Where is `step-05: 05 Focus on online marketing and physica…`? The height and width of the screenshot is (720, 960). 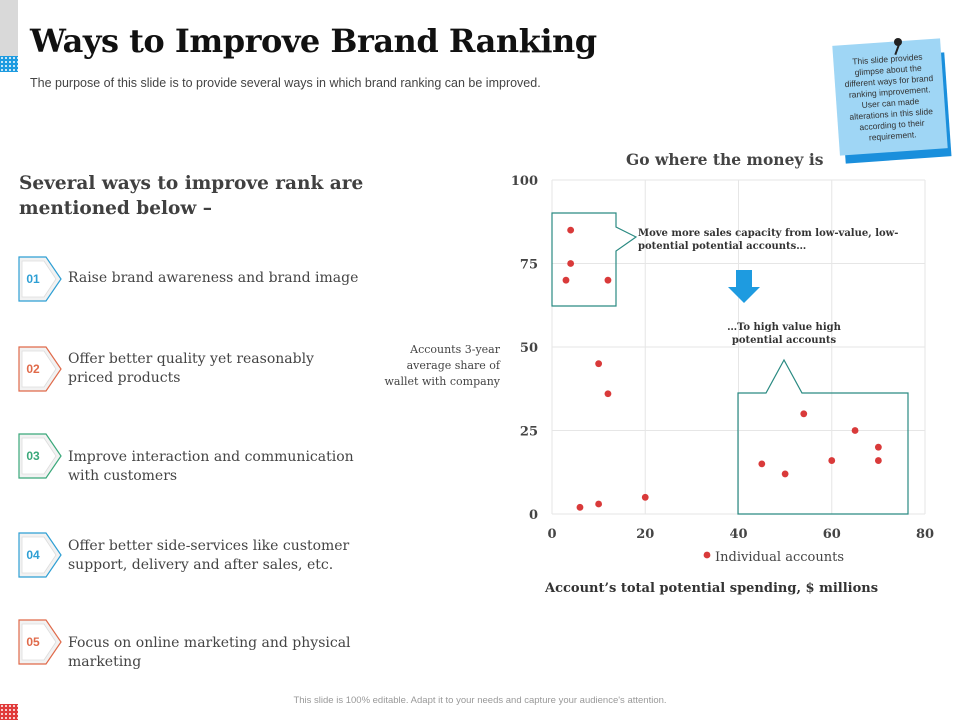 step-05: 05 Focus on online marketing and physica… is located at coordinates (228, 644).